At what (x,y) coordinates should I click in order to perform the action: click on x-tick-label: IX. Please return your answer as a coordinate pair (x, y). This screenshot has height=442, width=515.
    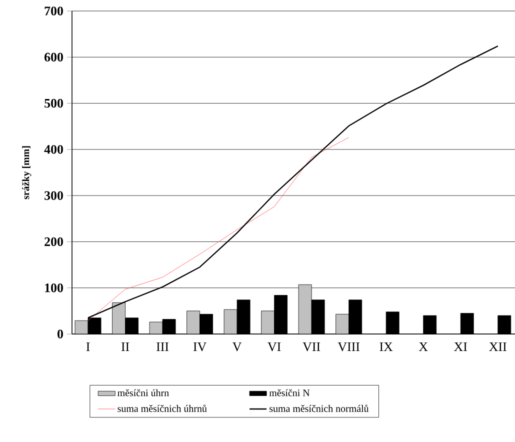
    Looking at the image, I should click on (386, 346).